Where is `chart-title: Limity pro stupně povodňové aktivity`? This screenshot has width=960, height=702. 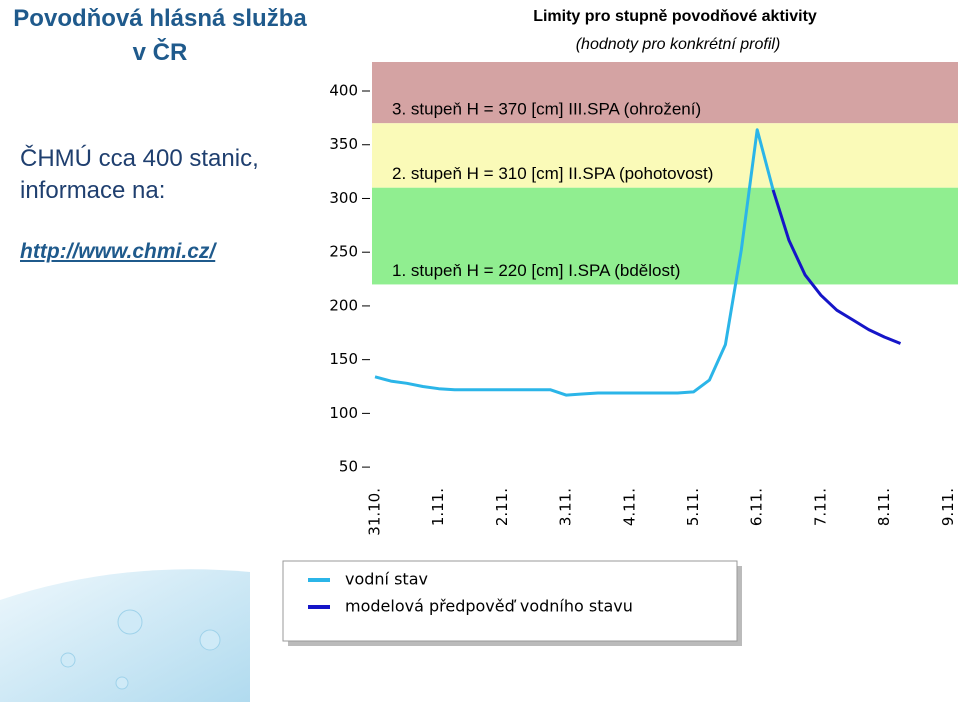 chart-title: Limity pro stupně povodňové aktivity is located at coordinates (675, 16).